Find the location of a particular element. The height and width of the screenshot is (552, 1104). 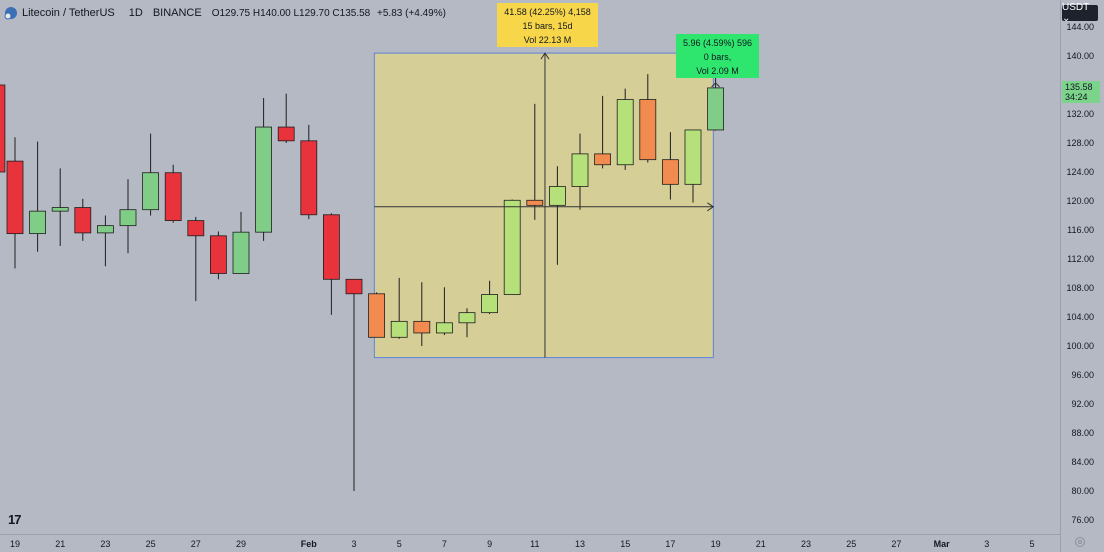

range-change: 41.58 (42.25%) 4,158 is located at coordinates (547, 12).